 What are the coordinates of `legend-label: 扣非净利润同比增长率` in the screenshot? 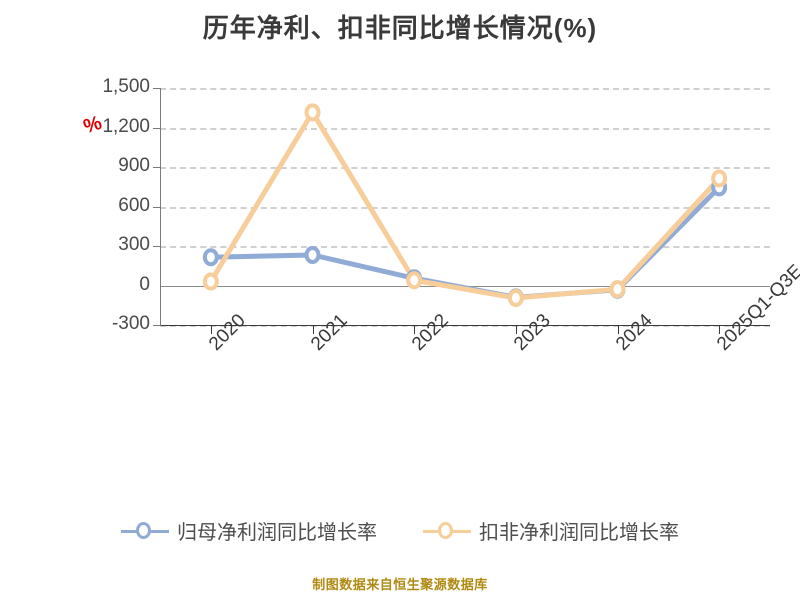 It's located at (579, 533).